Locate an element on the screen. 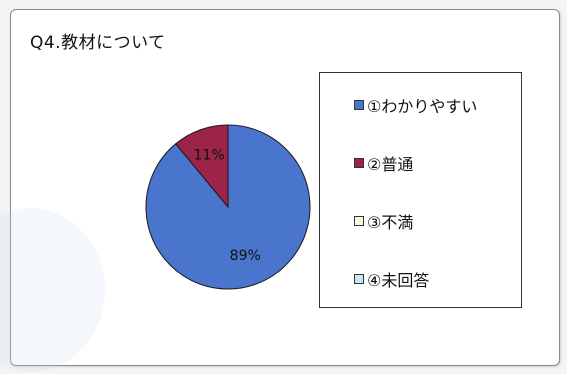 Image resolution: width=567 pixels, height=374 pixels. pie-slices is located at coordinates (228, 207).